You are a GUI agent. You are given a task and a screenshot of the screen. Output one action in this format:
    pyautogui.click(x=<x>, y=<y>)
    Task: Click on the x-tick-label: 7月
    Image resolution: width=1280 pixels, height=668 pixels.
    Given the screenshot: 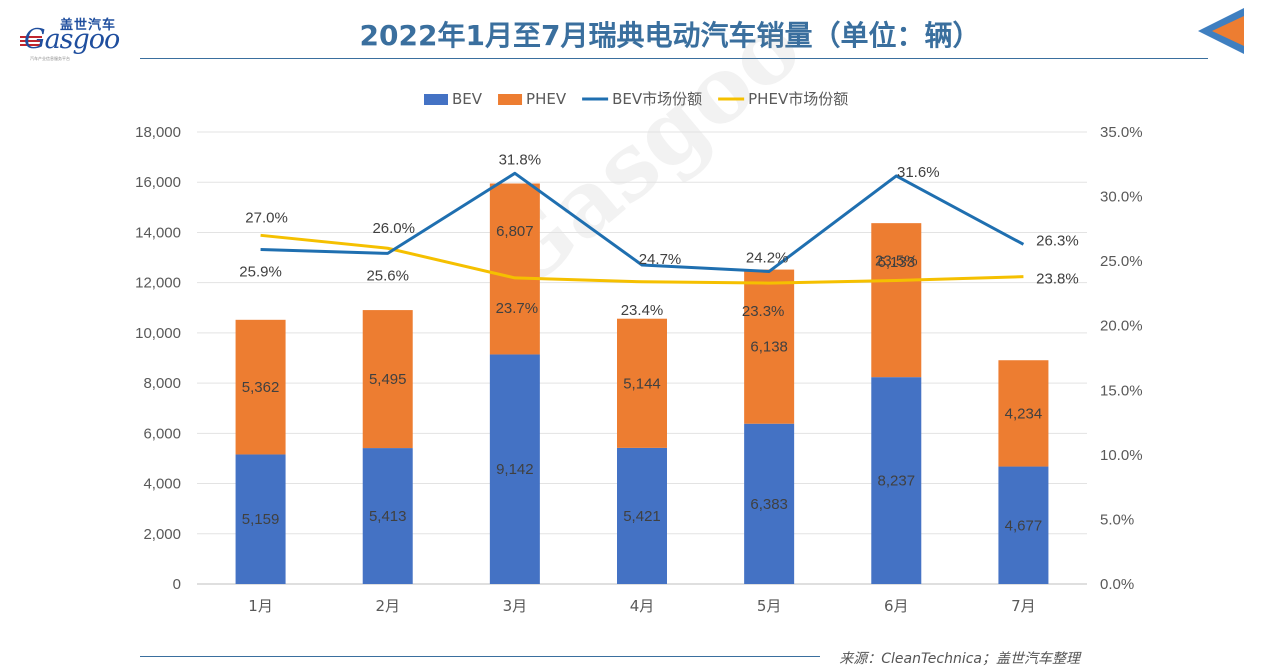 What is the action you would take?
    pyautogui.click(x=1023, y=606)
    